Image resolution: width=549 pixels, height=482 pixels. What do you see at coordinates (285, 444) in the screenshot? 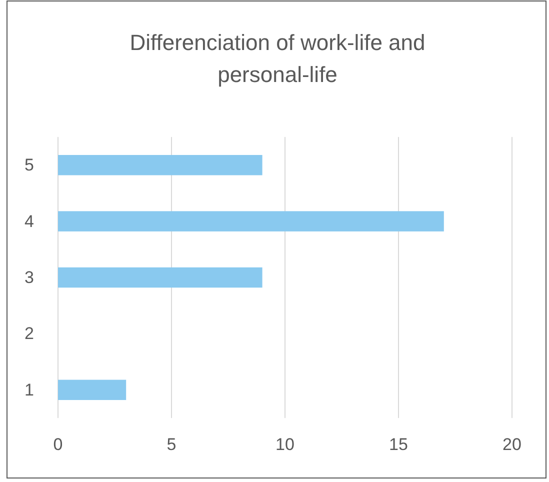
I see `x-tick-label: 10` at bounding box center [285, 444].